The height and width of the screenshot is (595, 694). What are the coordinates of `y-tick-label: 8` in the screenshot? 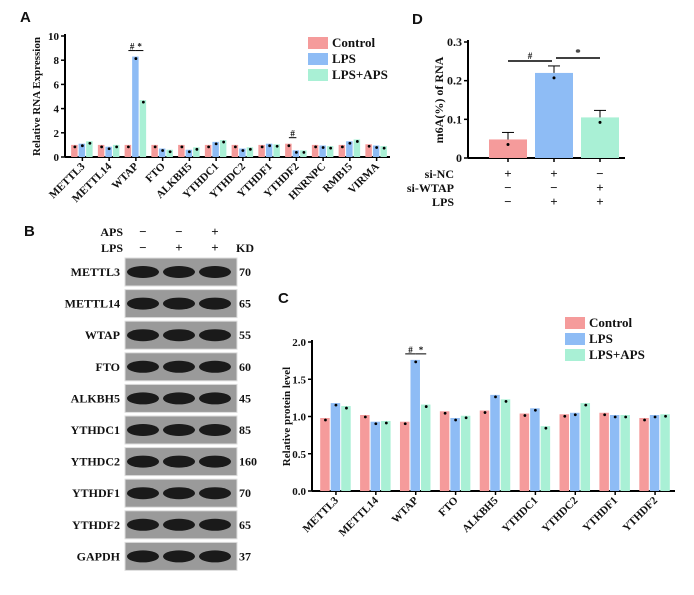 It's located at (57, 61).